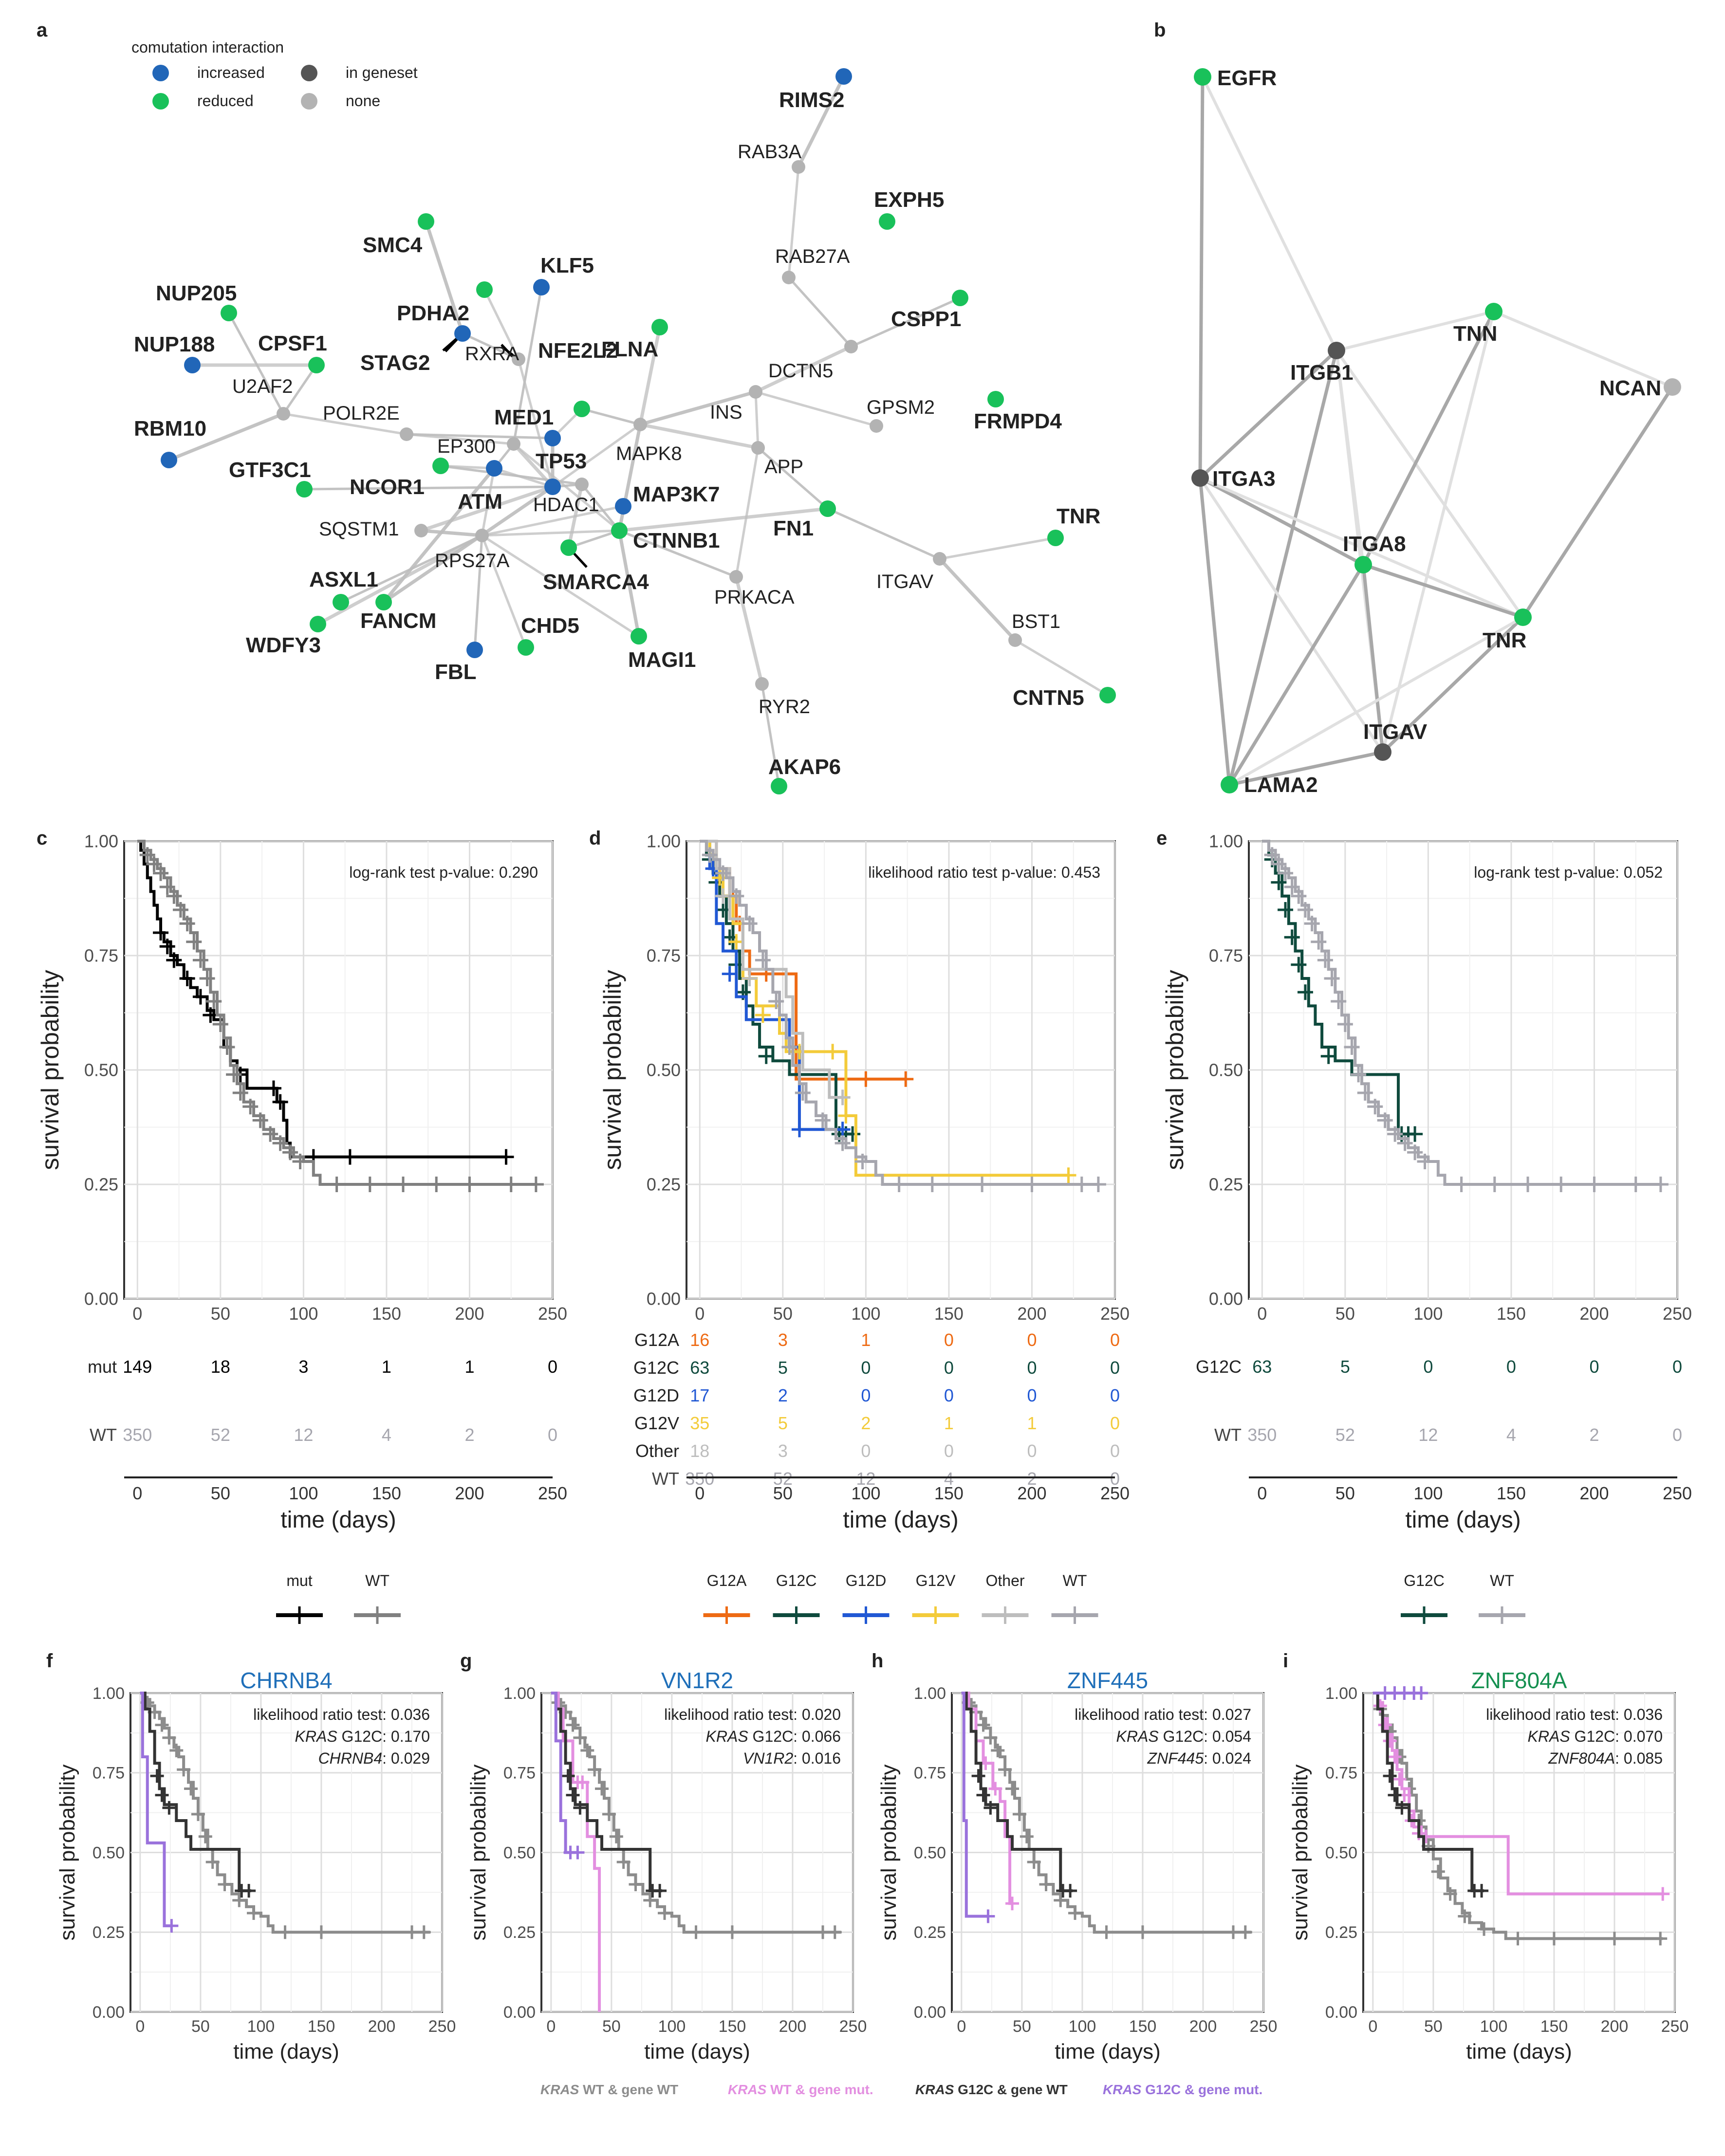  I want to click on risk-value: 12, so click(304, 1435).